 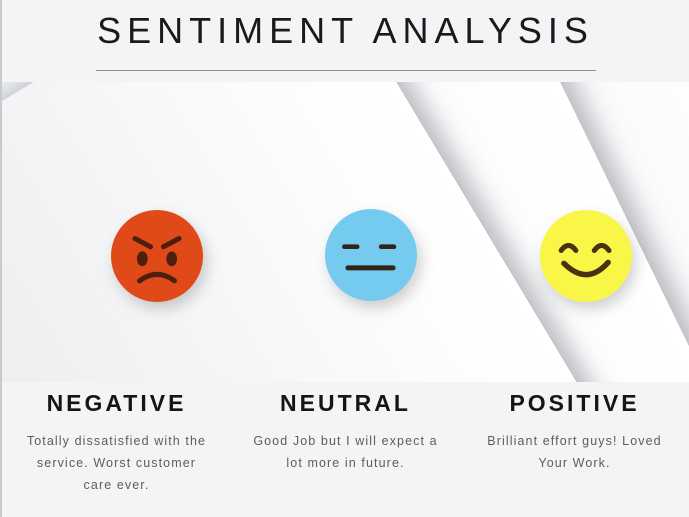 What do you see at coordinates (345, 30) in the screenshot?
I see `page-title: SENTIMENT ANALYSIS` at bounding box center [345, 30].